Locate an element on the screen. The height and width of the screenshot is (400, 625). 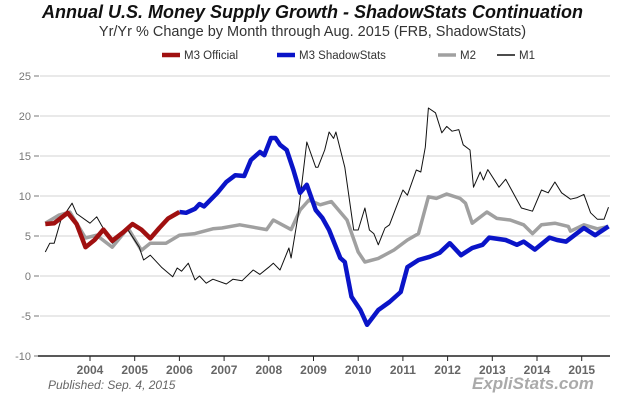
x-tick-label: 2009 is located at coordinates (313, 370).